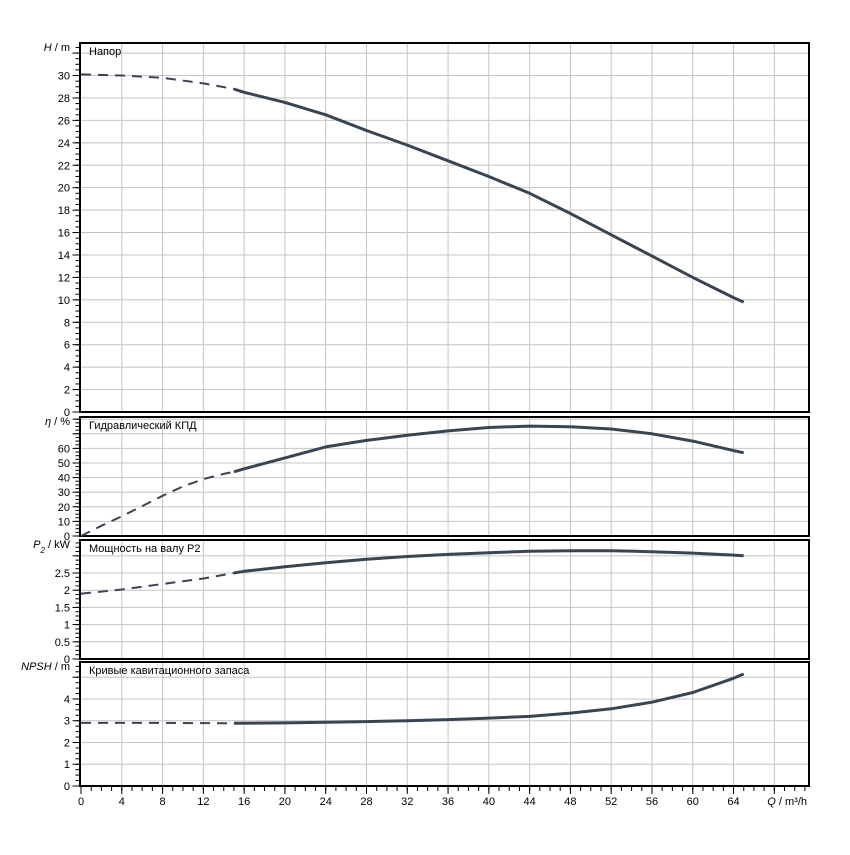  What do you see at coordinates (64, 99) in the screenshot?
I see `y-tick-label: 28` at bounding box center [64, 99].